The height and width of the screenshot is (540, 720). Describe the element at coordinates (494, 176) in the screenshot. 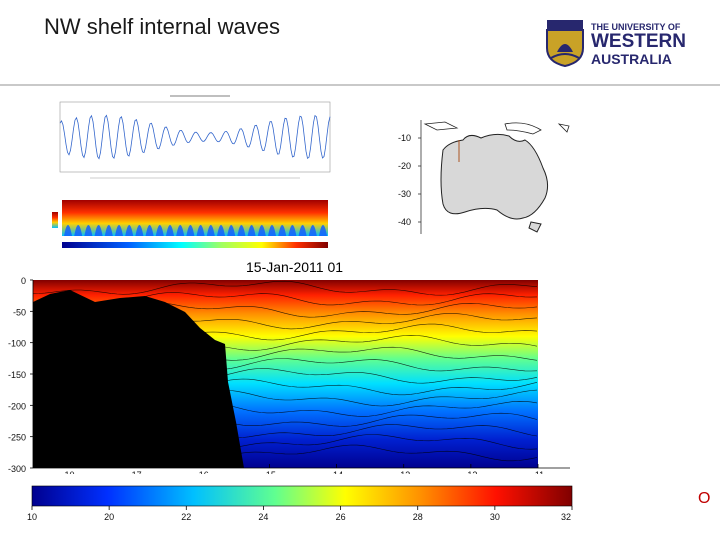

I see `australia-landmass` at that location.